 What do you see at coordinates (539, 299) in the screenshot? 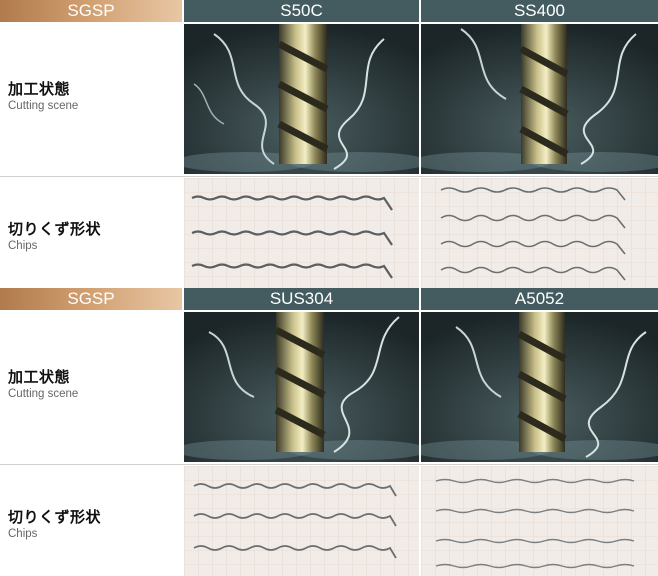
I see `material-header-a5052: A5052` at bounding box center [539, 299].